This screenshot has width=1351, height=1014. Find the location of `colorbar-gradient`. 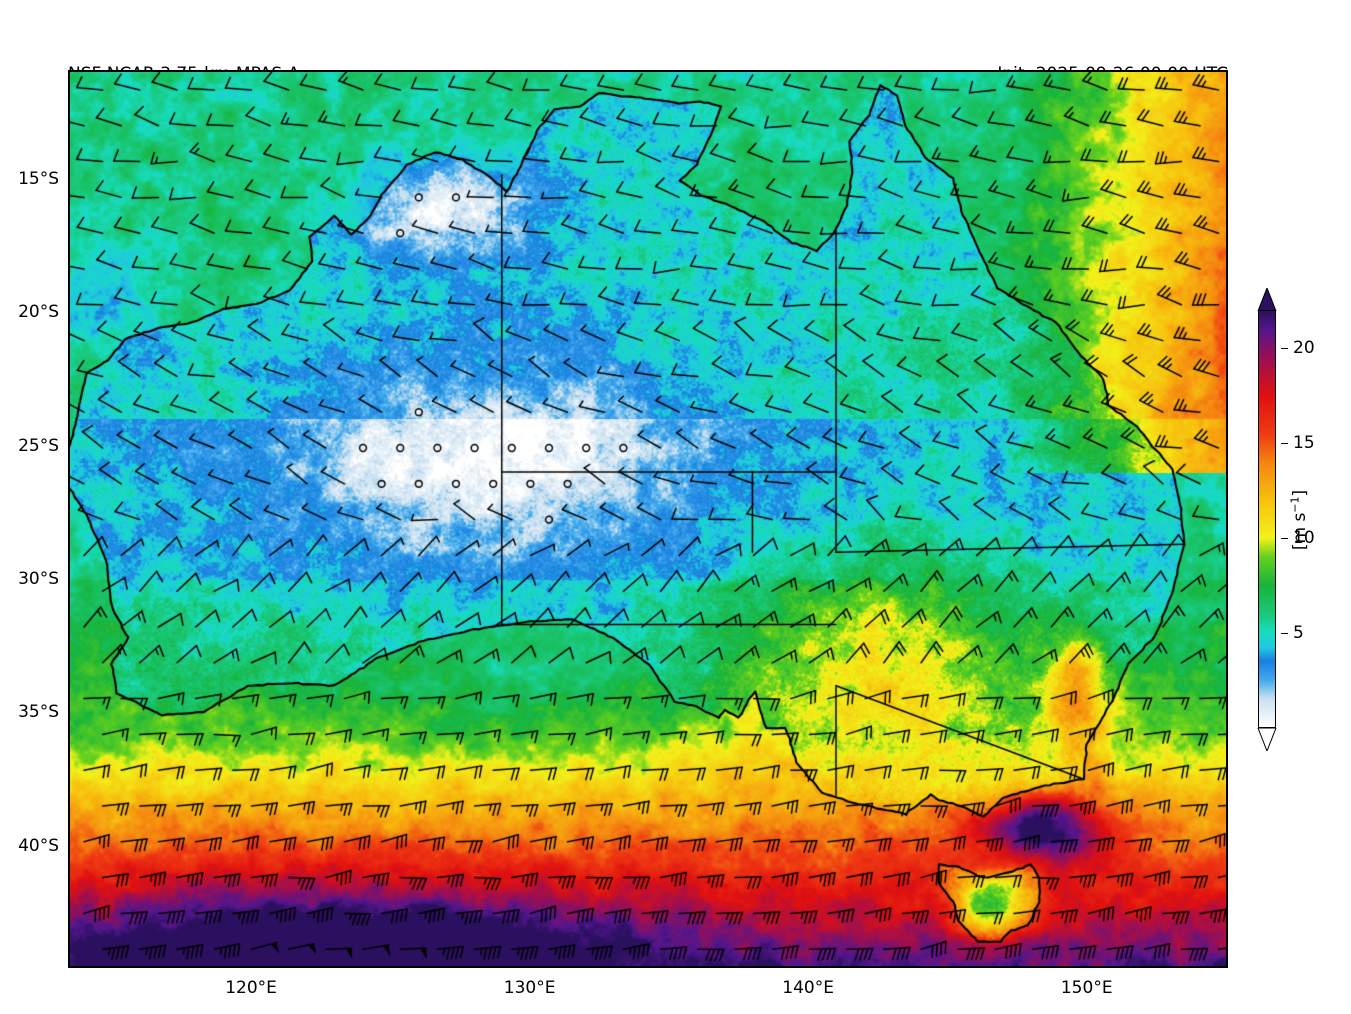

colorbar-gradient is located at coordinates (1267, 519).